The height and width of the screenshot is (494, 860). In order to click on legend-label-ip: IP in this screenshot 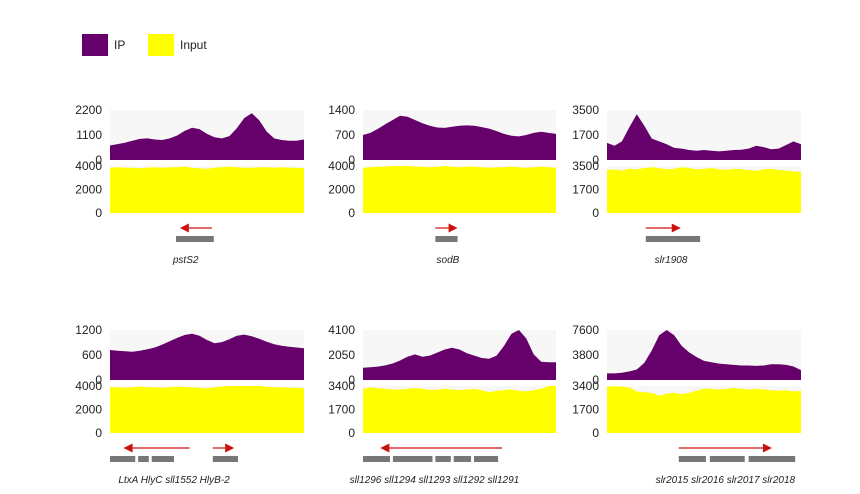, I will do `click(120, 45)`.